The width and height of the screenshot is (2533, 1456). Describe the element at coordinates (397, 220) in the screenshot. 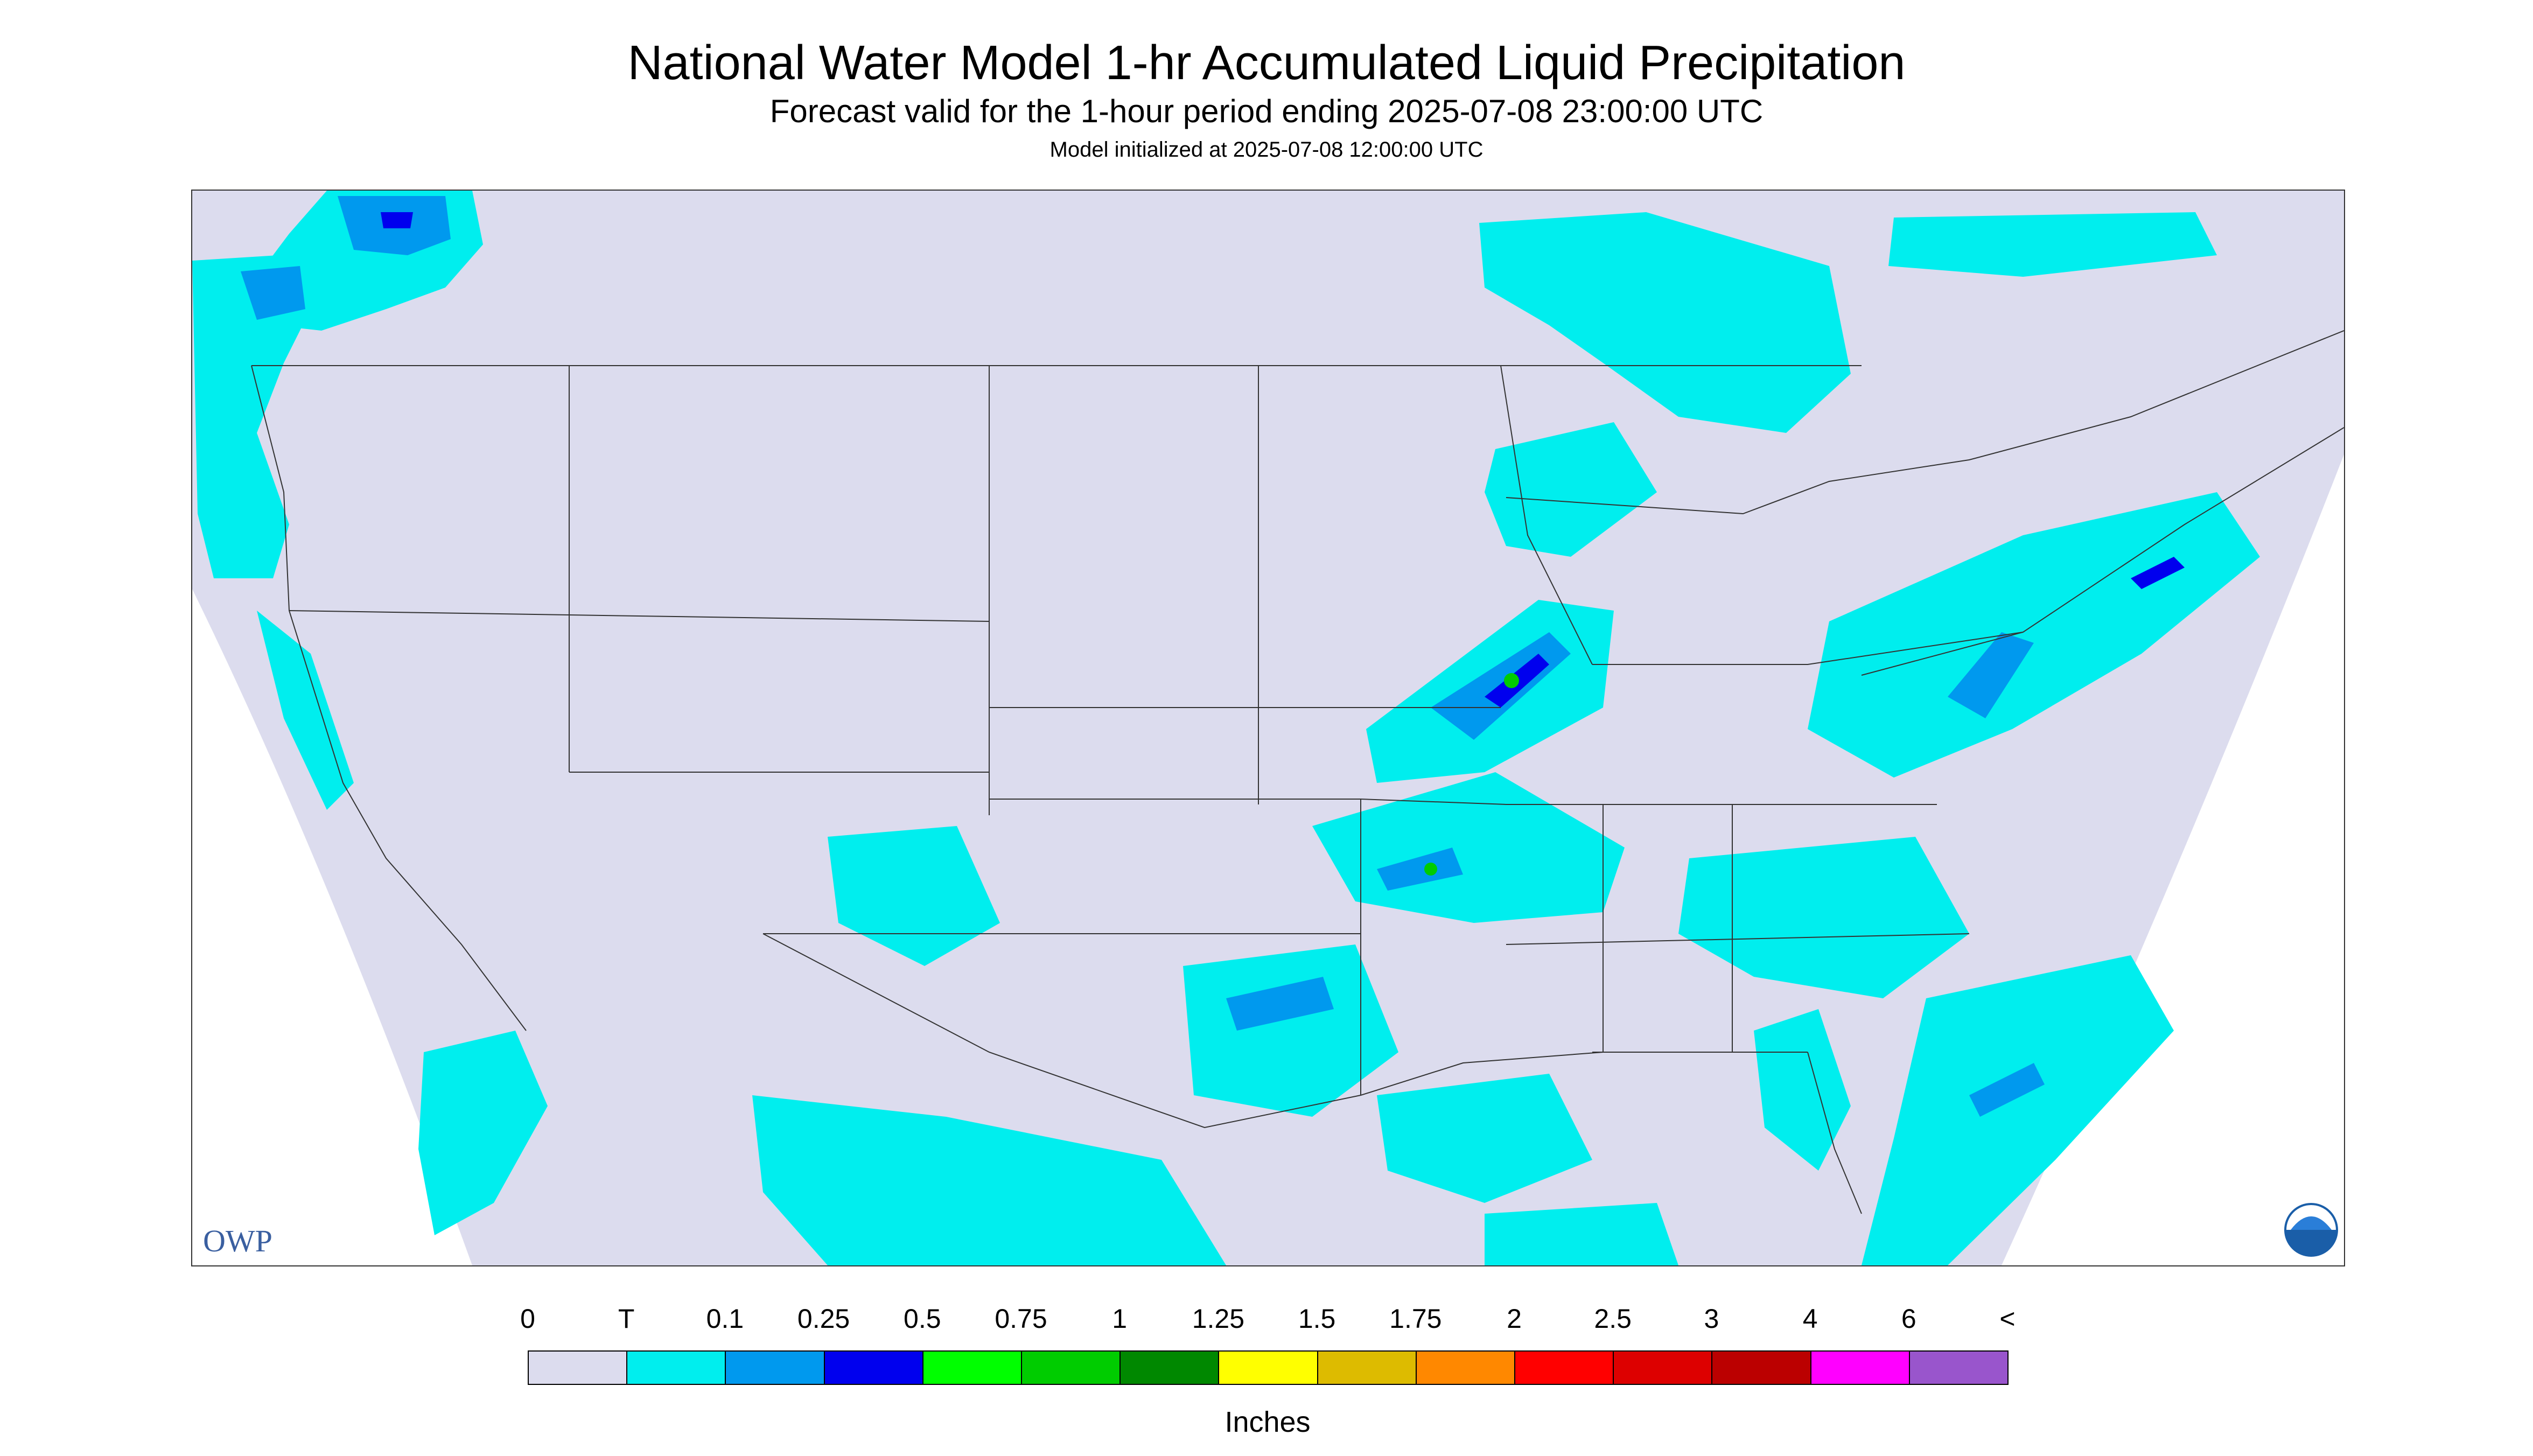

I see `precip-area-bc-mod` at that location.